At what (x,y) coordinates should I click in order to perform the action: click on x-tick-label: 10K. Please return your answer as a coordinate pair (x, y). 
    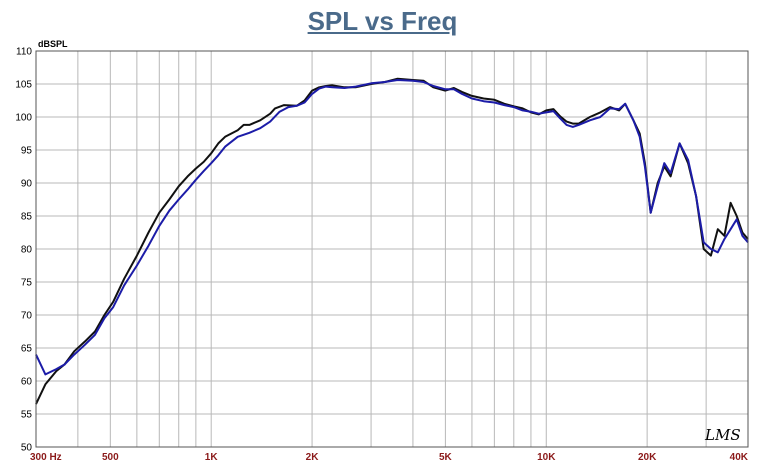
    Looking at the image, I should click on (546, 457).